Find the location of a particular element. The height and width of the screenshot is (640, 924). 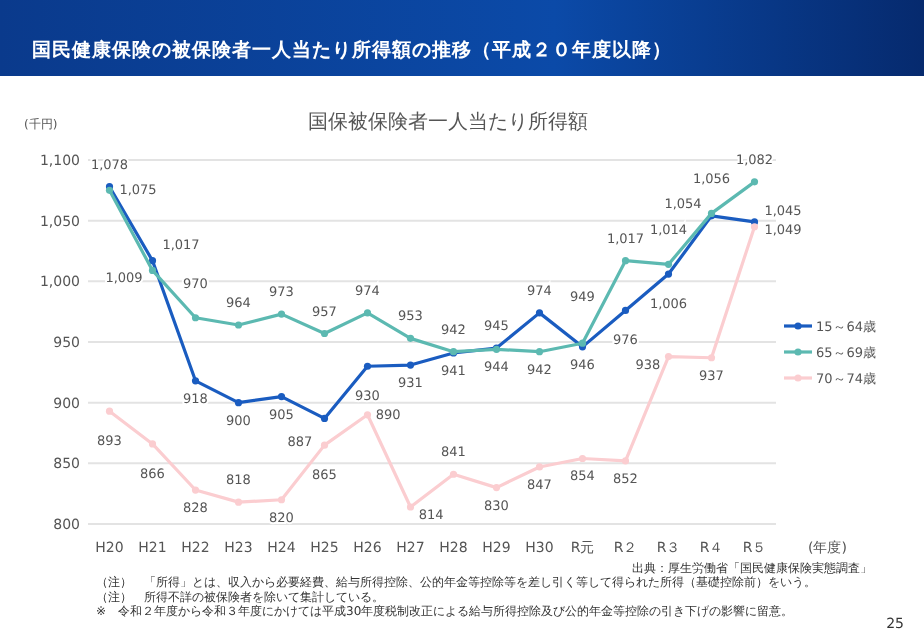

chart-title: 国民健康保険の被保険者一人当たり所得額の推移（平成２０年度以降） is located at coordinates (352, 50).